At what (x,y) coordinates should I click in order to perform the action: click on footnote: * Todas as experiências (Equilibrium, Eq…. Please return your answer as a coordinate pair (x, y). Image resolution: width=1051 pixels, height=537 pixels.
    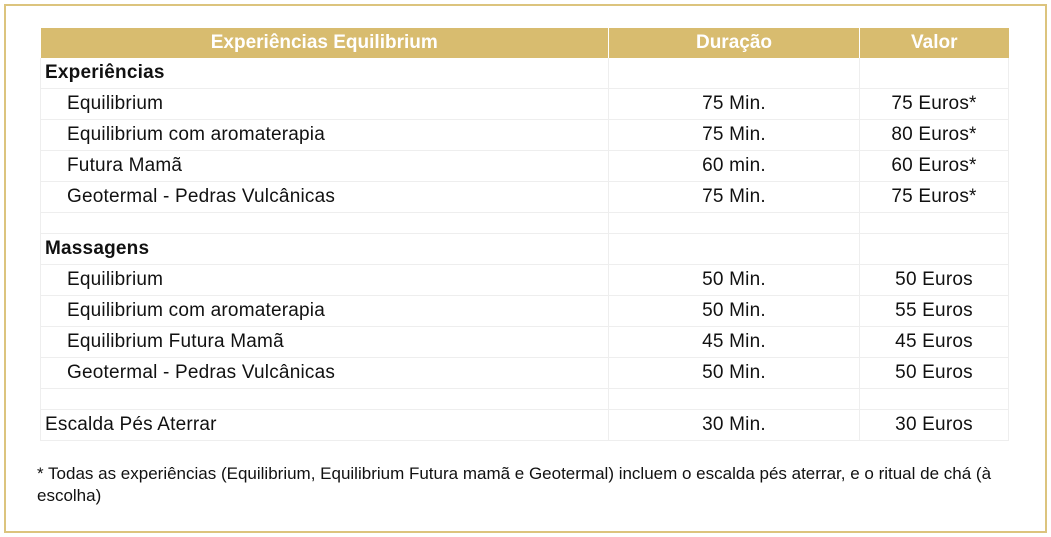
    Looking at the image, I should click on (514, 484).